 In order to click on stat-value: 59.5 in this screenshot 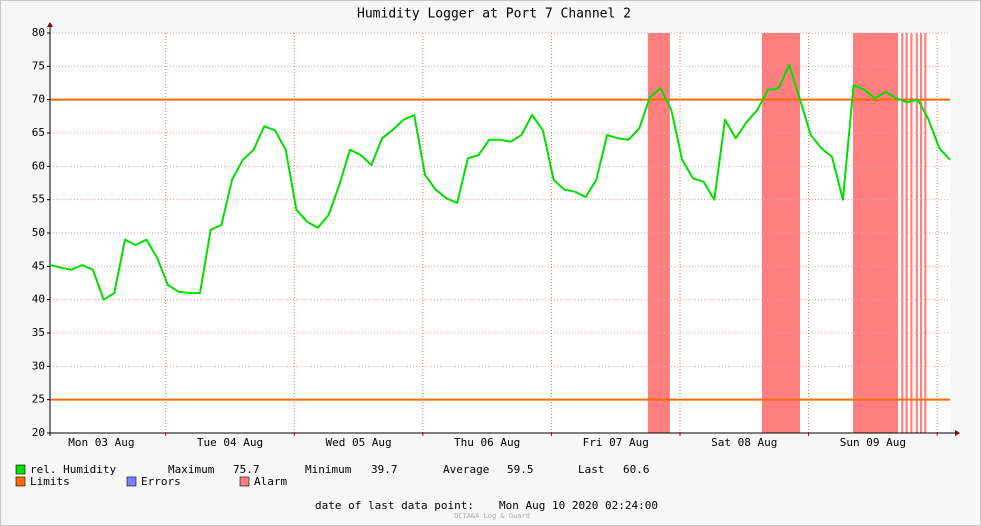, I will do `click(520, 469)`.